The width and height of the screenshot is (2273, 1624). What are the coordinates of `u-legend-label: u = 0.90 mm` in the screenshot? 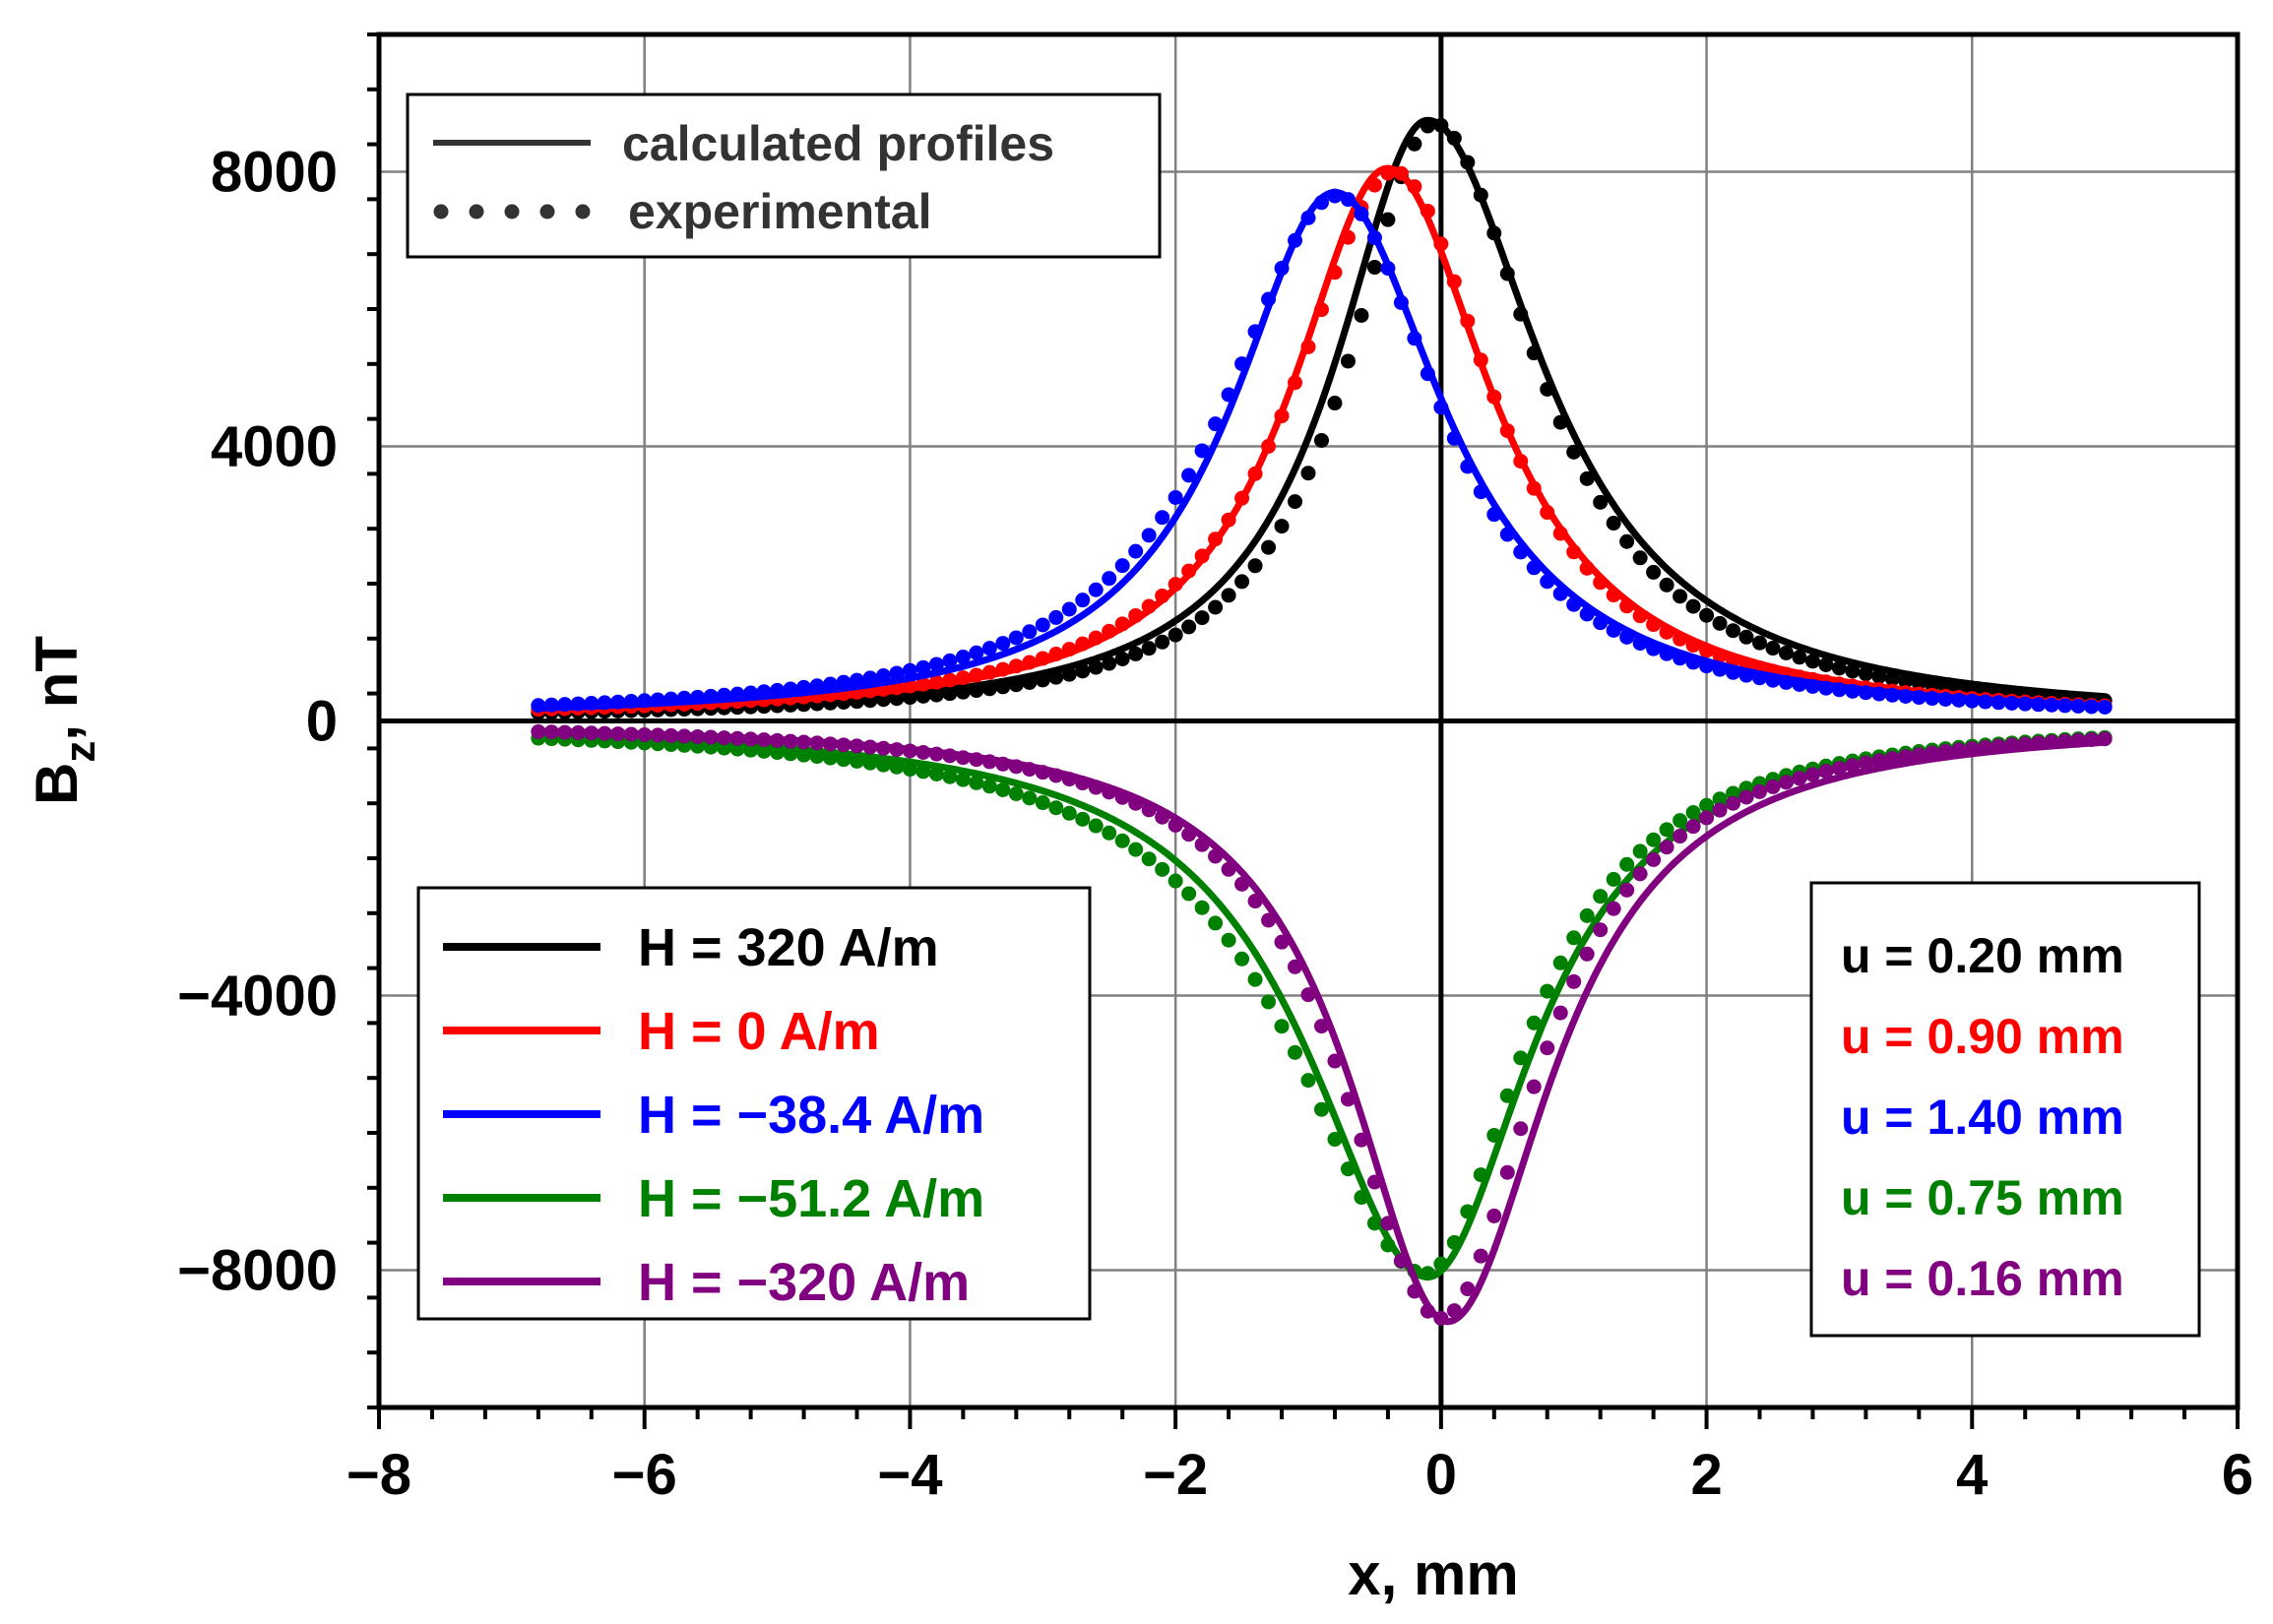 It's located at (1983, 1036).